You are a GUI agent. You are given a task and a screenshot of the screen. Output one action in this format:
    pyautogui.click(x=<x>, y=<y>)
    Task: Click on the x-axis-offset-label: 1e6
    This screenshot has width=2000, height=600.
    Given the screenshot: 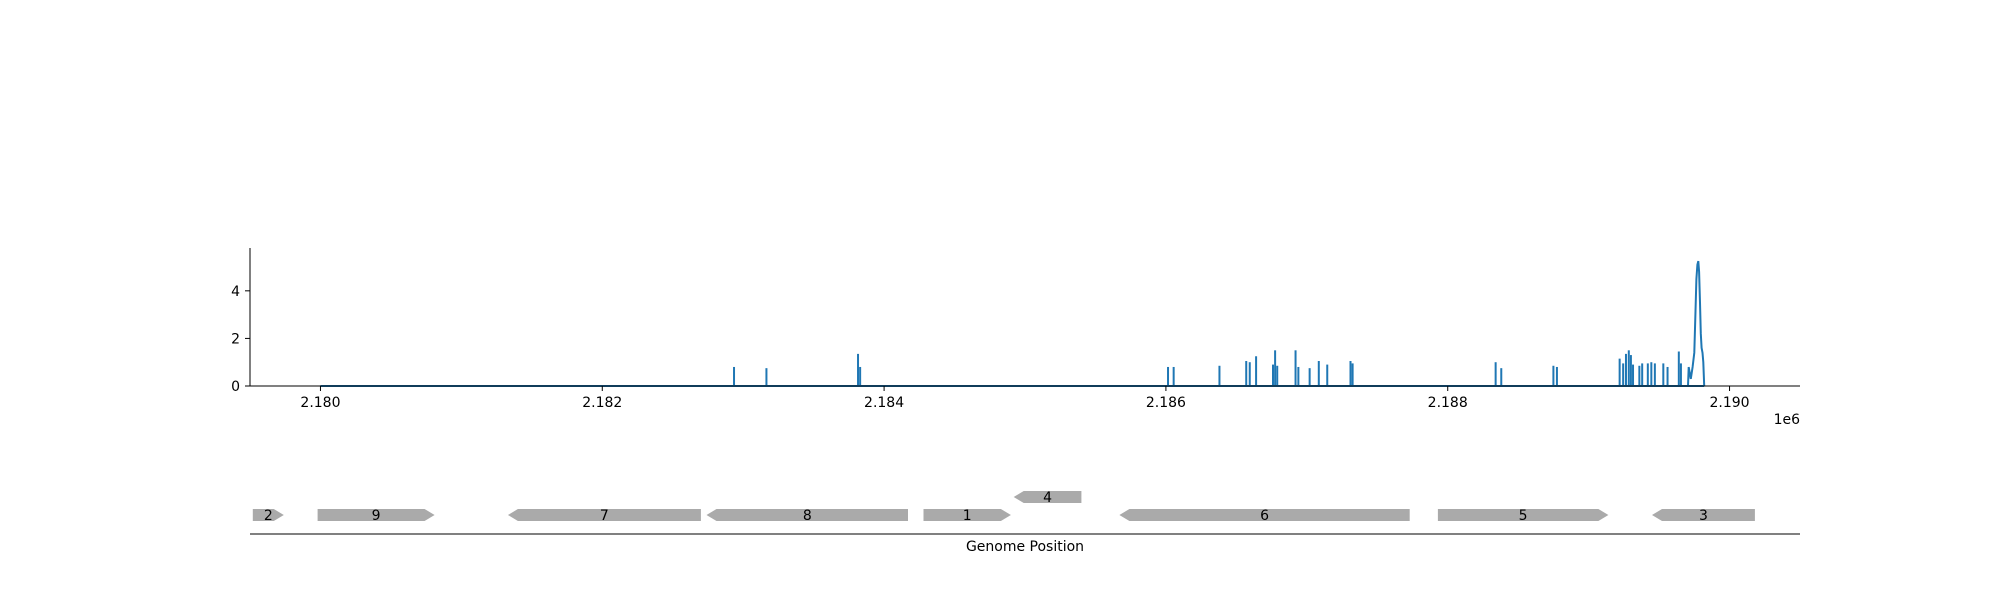 What is the action you would take?
    pyautogui.click(x=1787, y=420)
    